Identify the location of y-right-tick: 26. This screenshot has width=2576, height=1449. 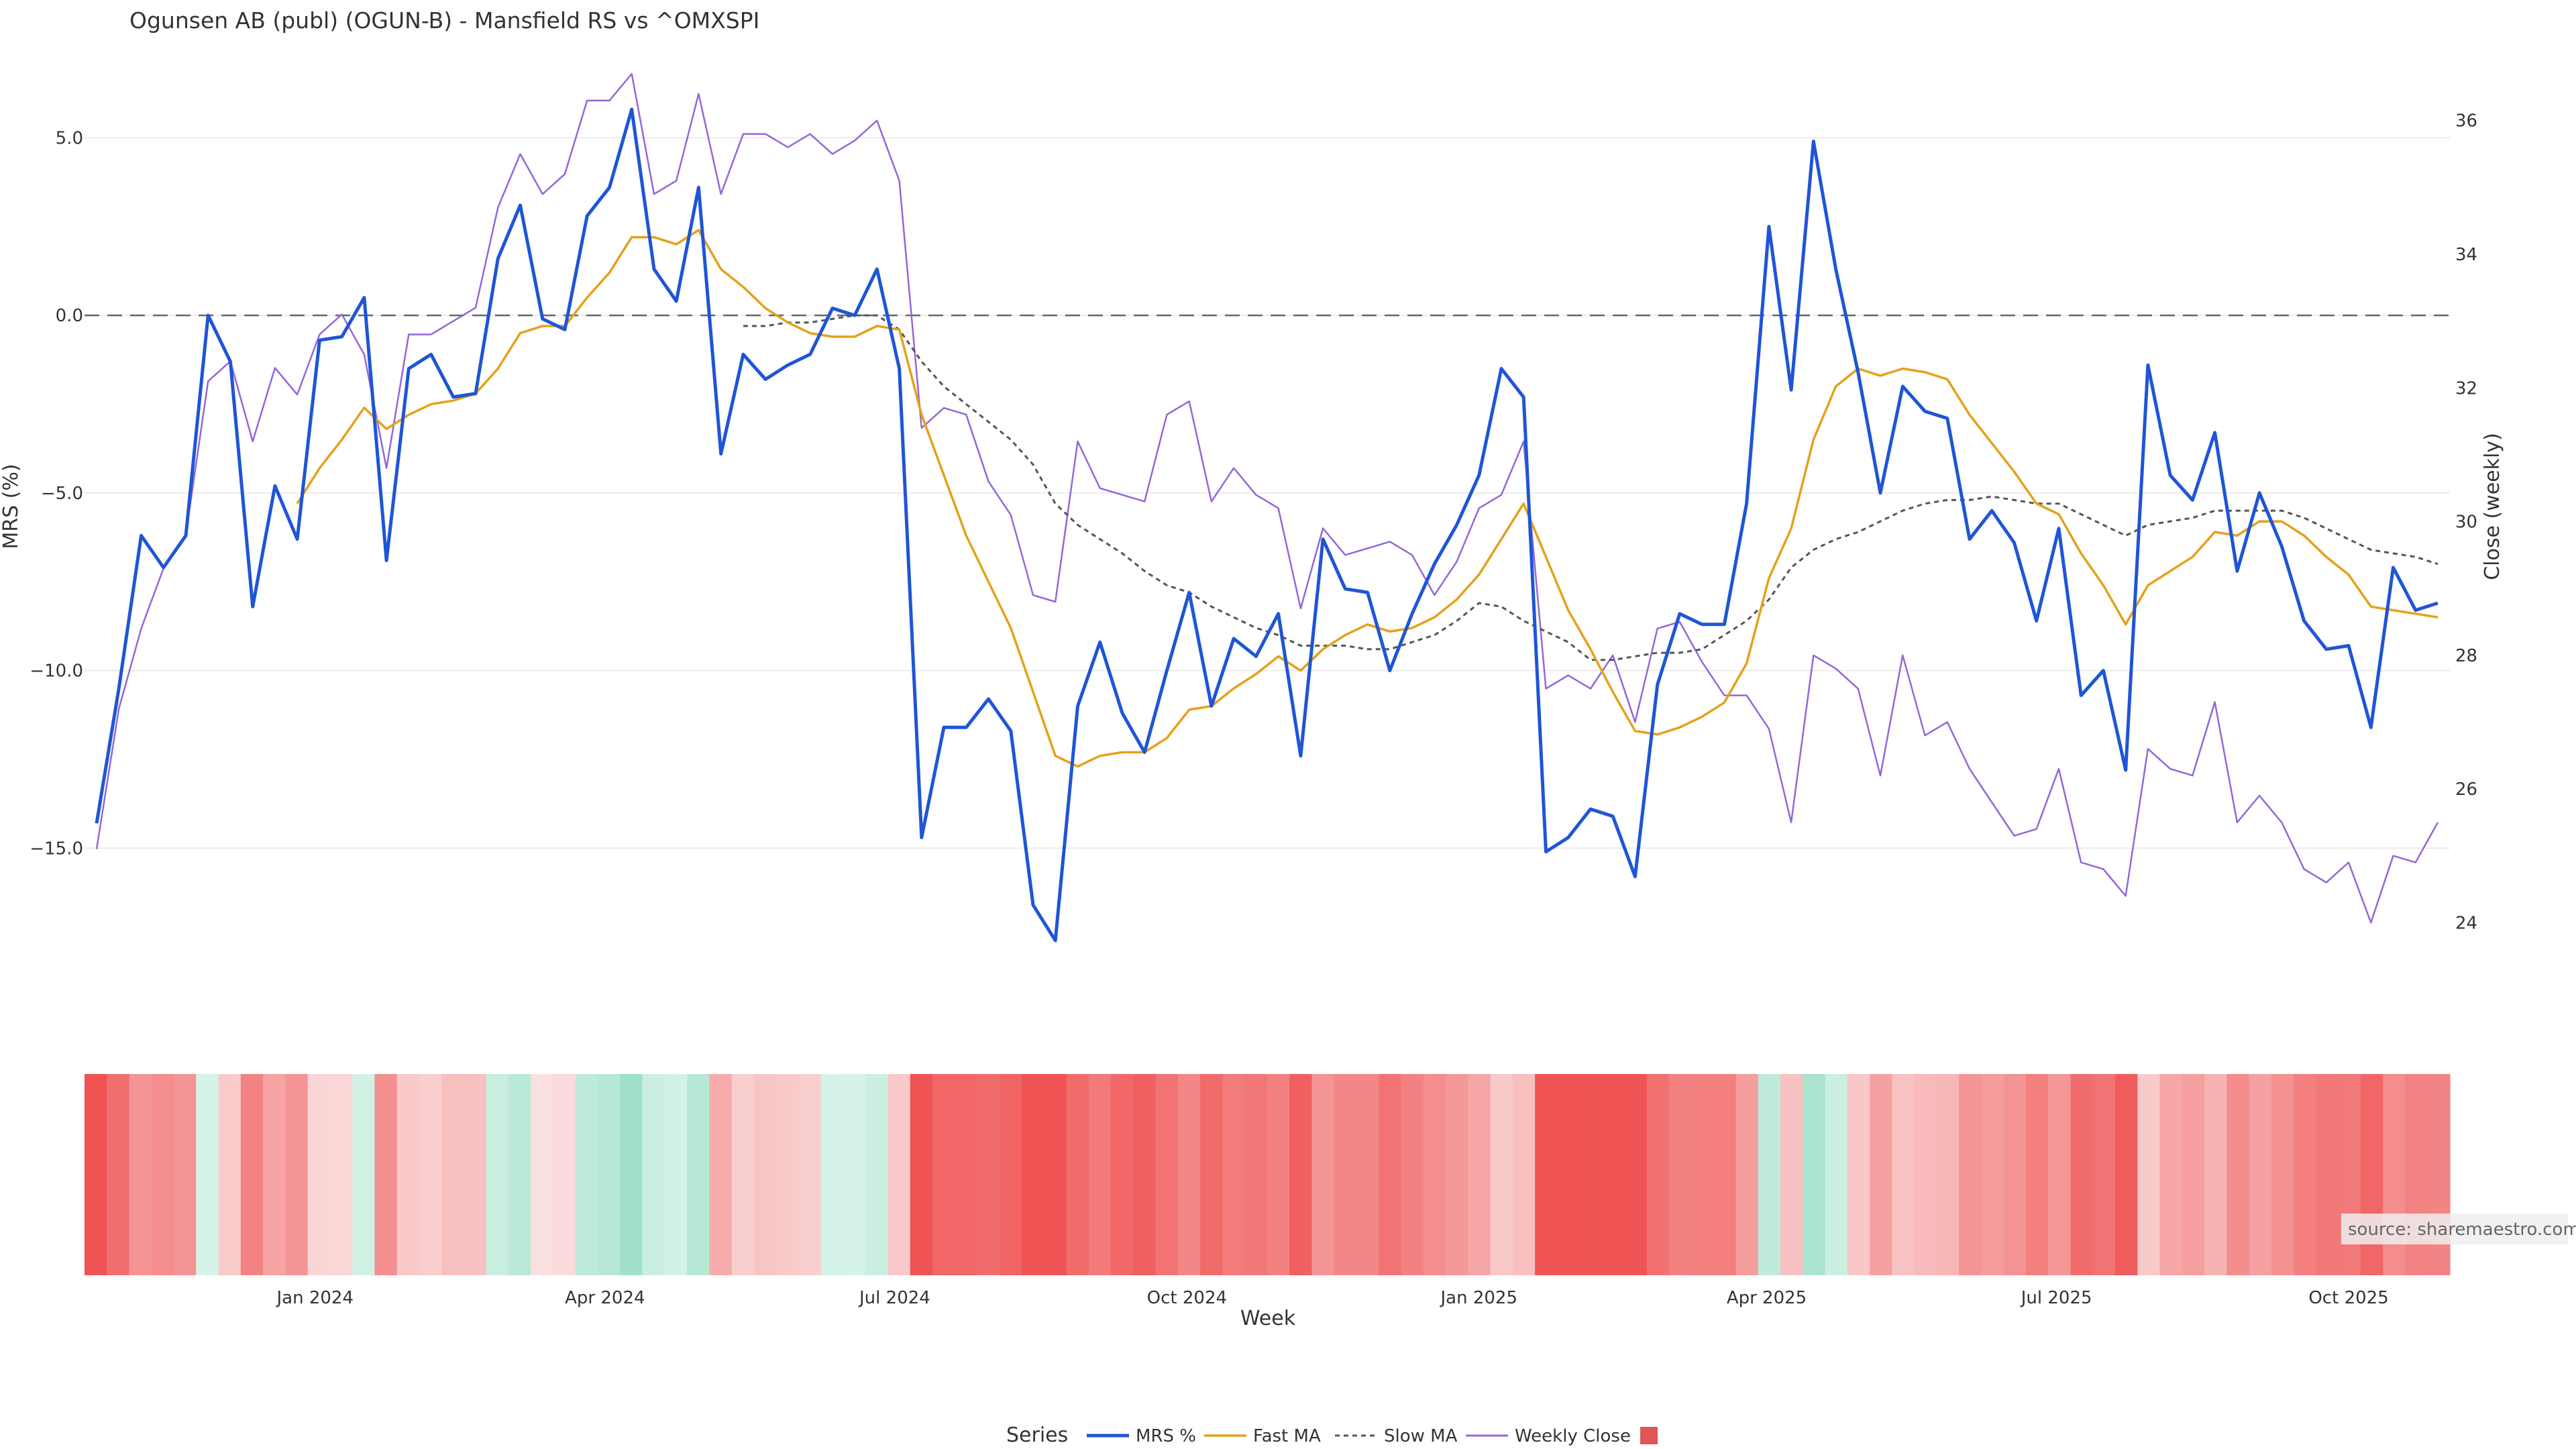
(2466, 790).